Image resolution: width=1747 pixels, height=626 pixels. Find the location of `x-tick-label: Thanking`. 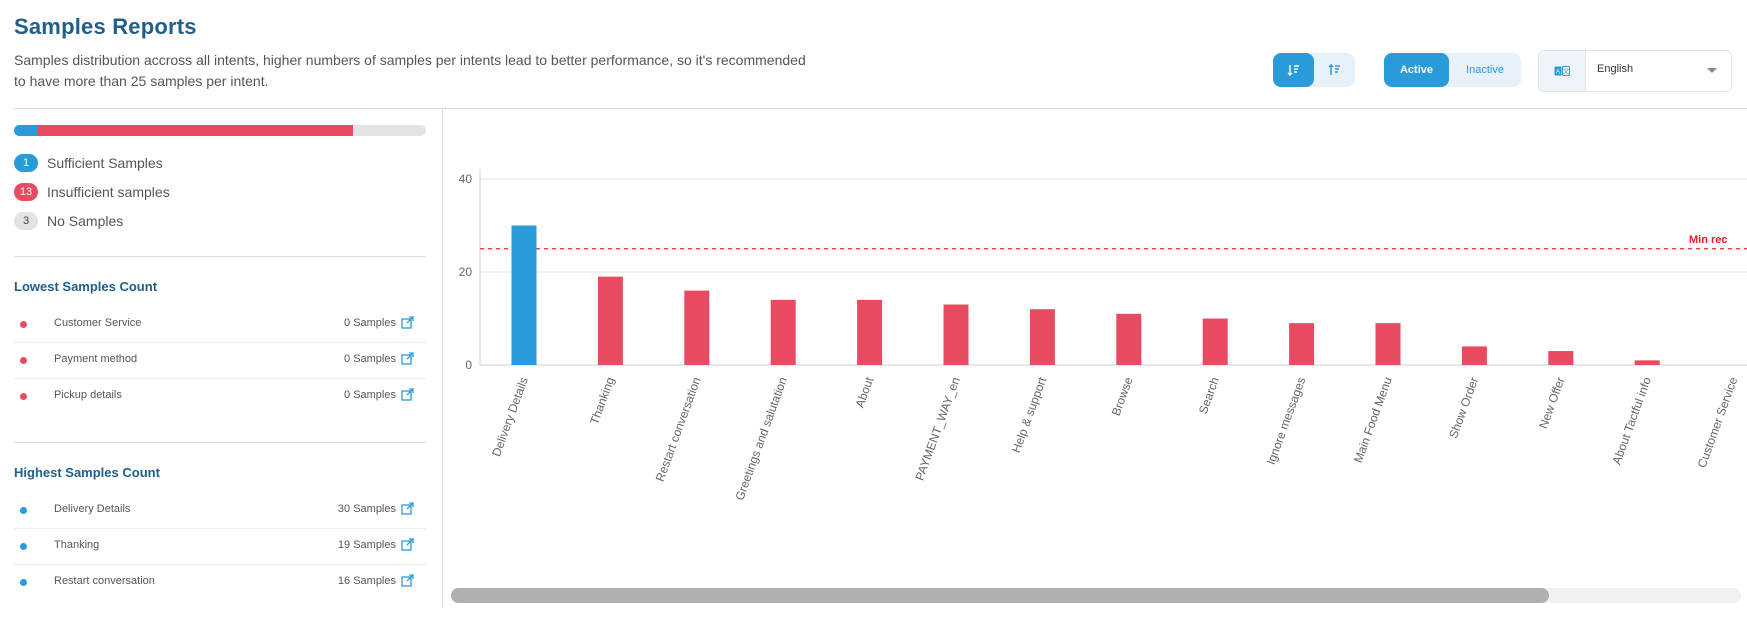

x-tick-label: Thanking is located at coordinates (602, 400).